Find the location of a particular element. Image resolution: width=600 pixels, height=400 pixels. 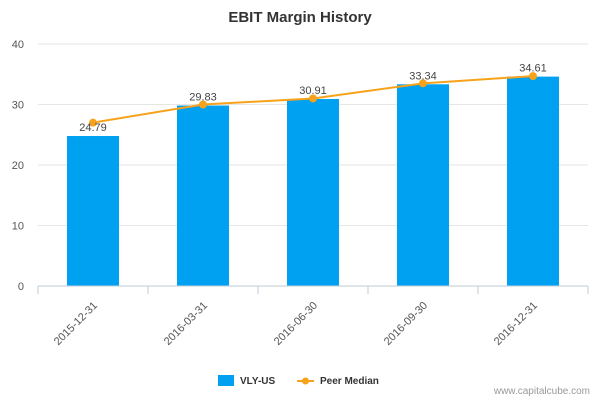

data-labels: 24.79 29.83 30.91 33.34 34.61 is located at coordinates (313, 98).